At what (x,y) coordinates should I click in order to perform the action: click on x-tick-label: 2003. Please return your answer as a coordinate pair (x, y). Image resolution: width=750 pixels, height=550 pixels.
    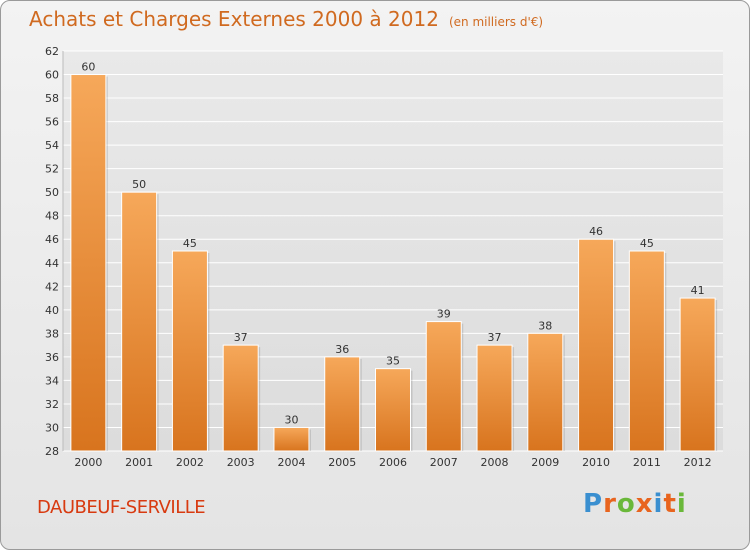
    Looking at the image, I should click on (241, 462).